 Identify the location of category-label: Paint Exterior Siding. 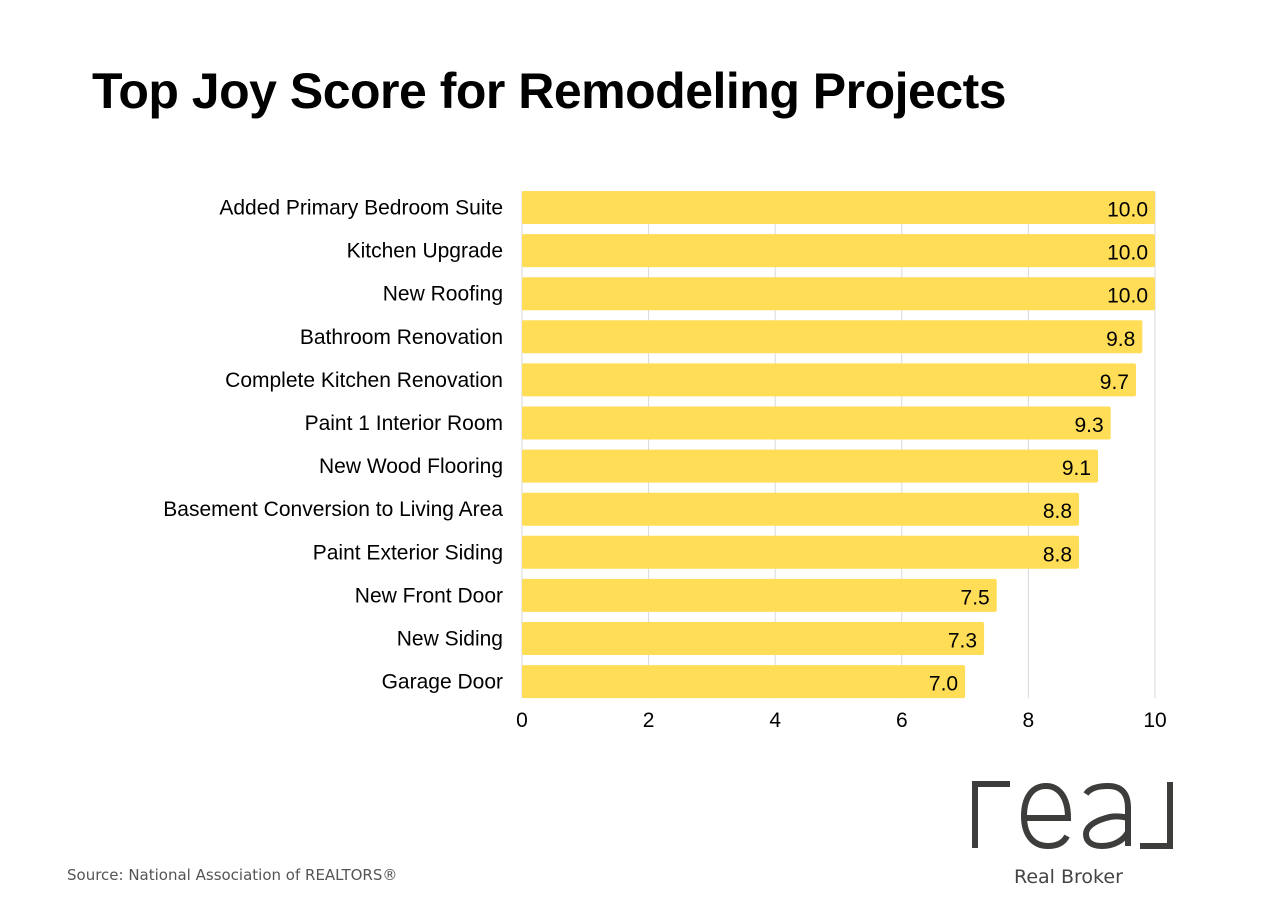
(408, 552).